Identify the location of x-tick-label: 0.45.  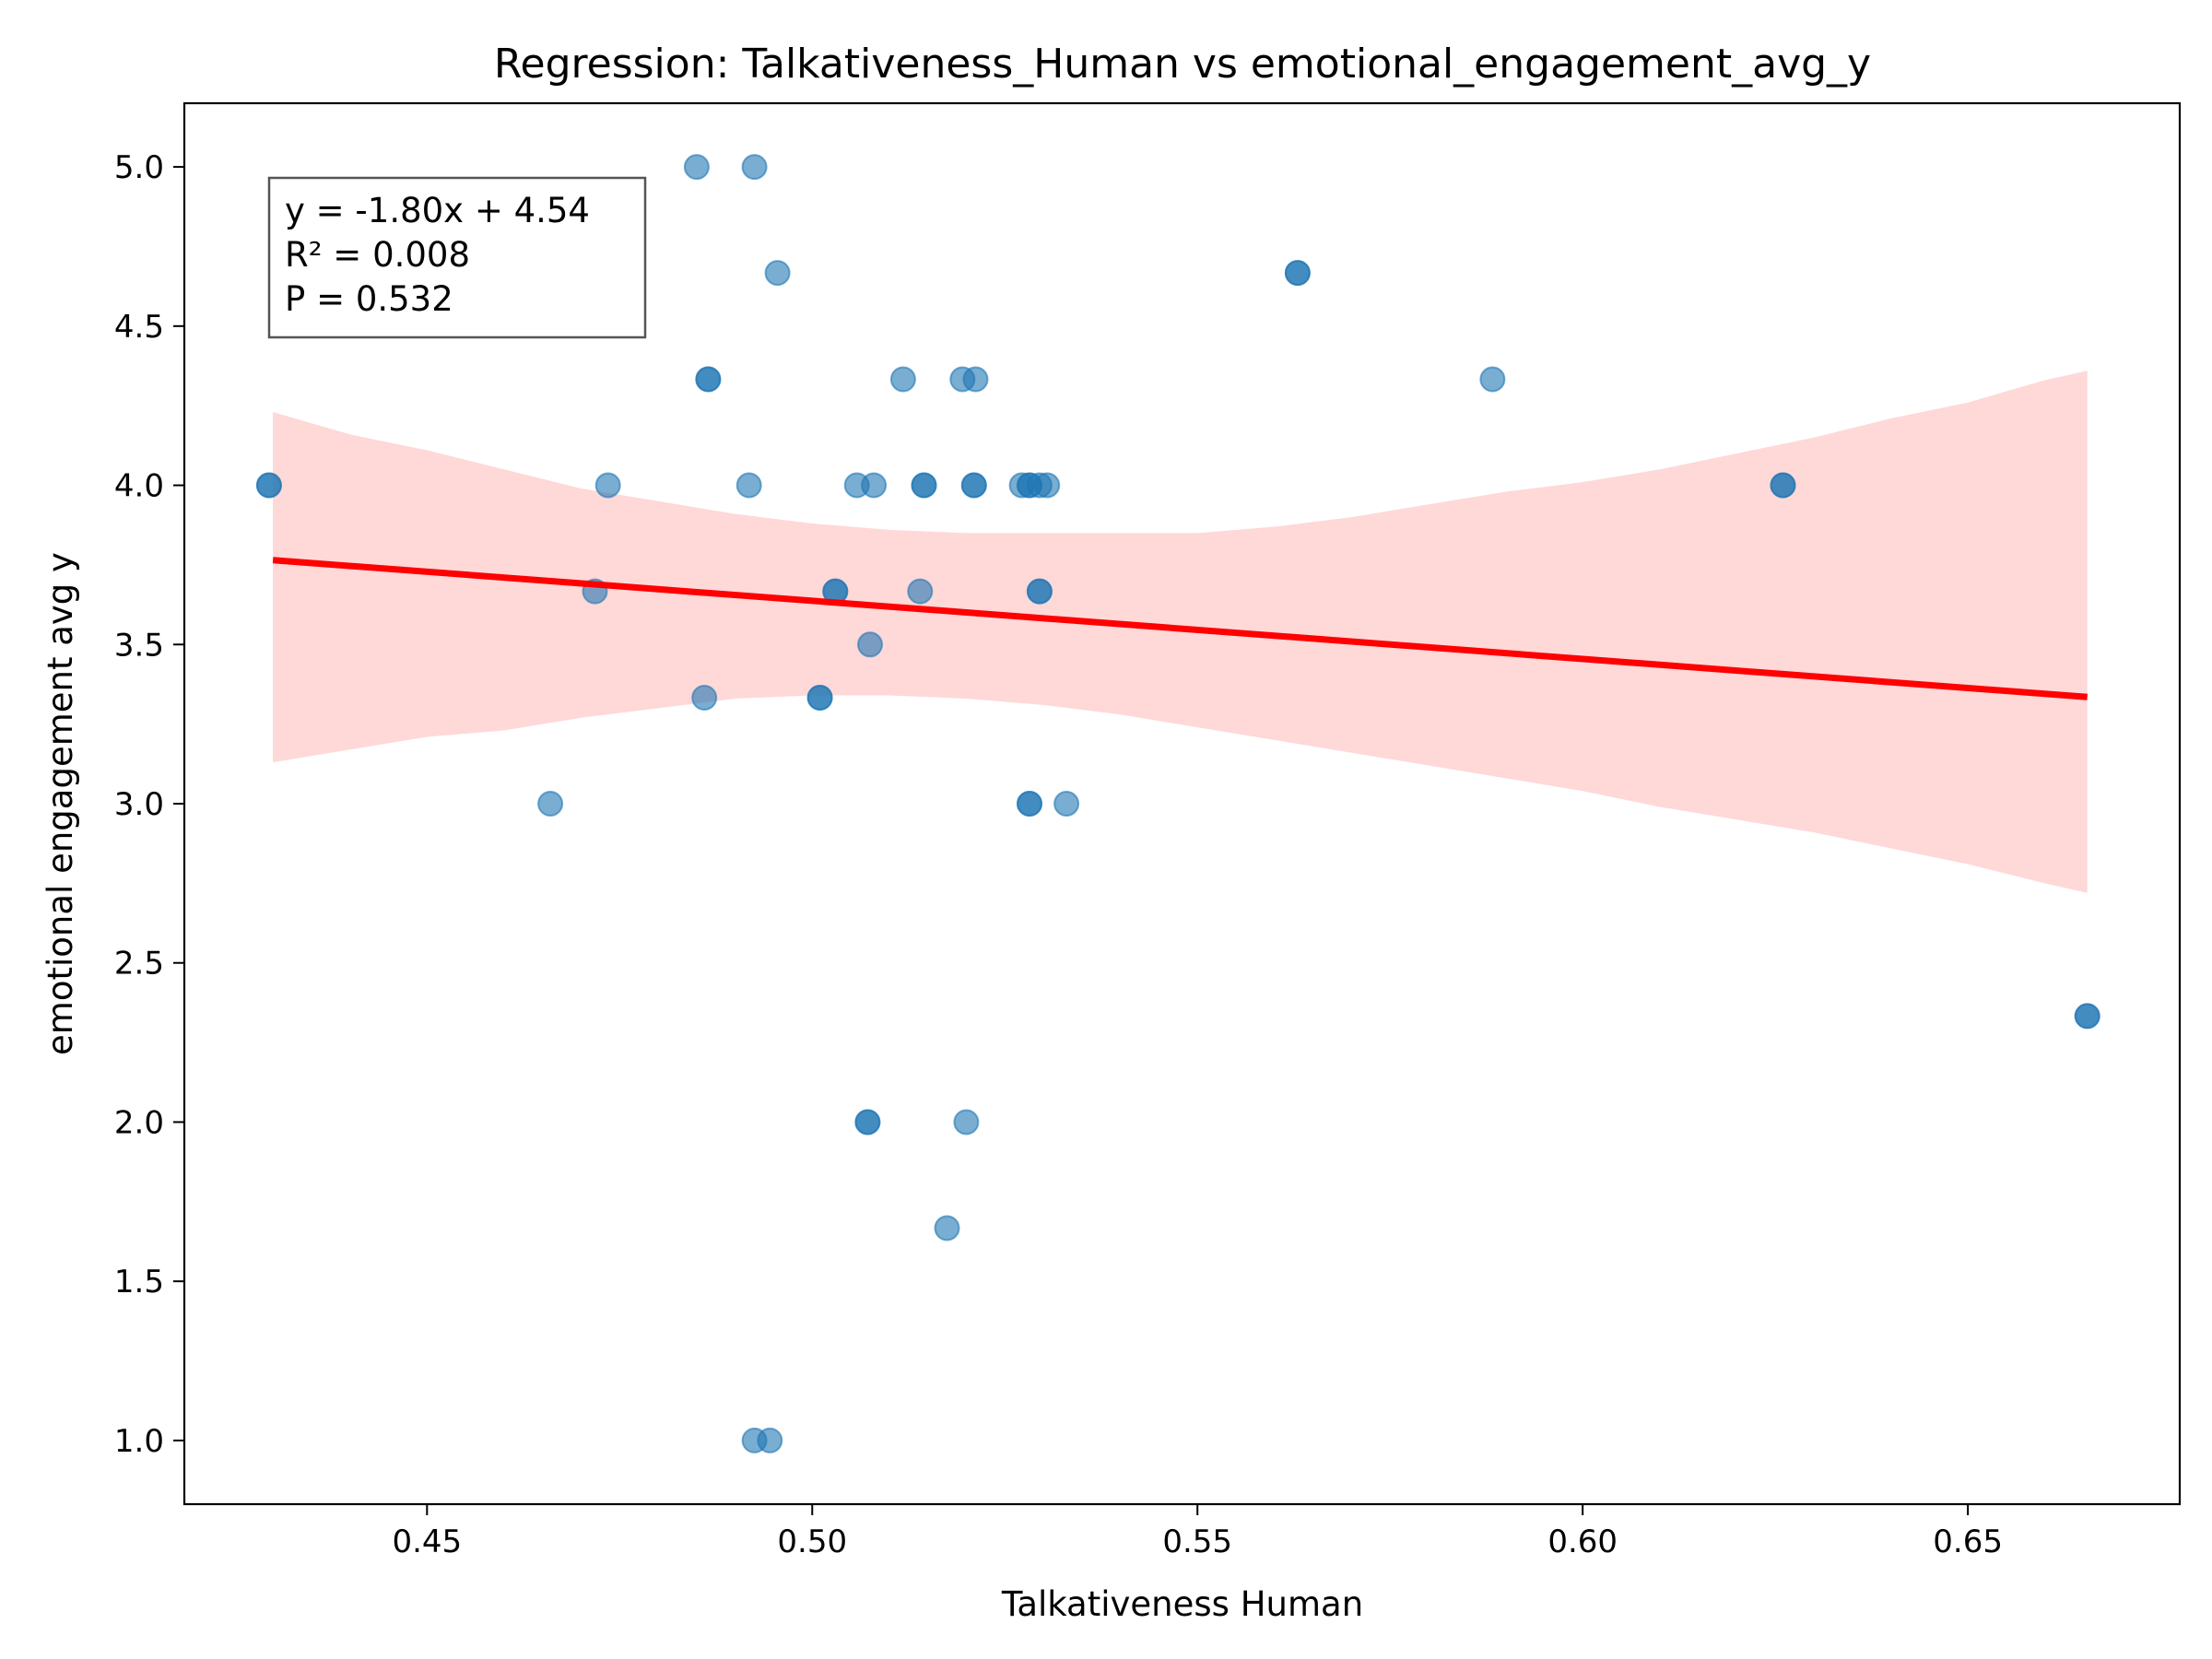
(427, 1542).